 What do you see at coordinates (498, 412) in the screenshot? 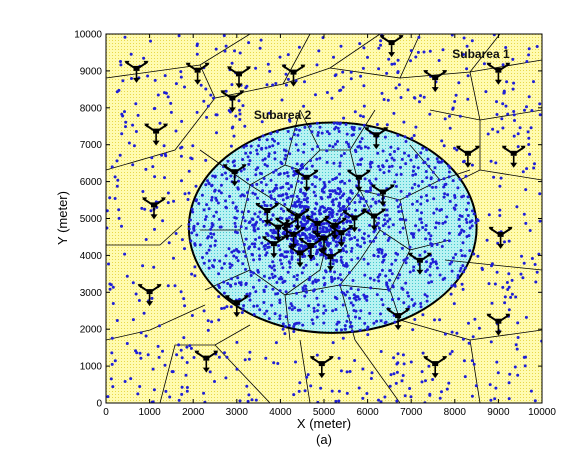
I see `x-tick-label: 9000` at bounding box center [498, 412].